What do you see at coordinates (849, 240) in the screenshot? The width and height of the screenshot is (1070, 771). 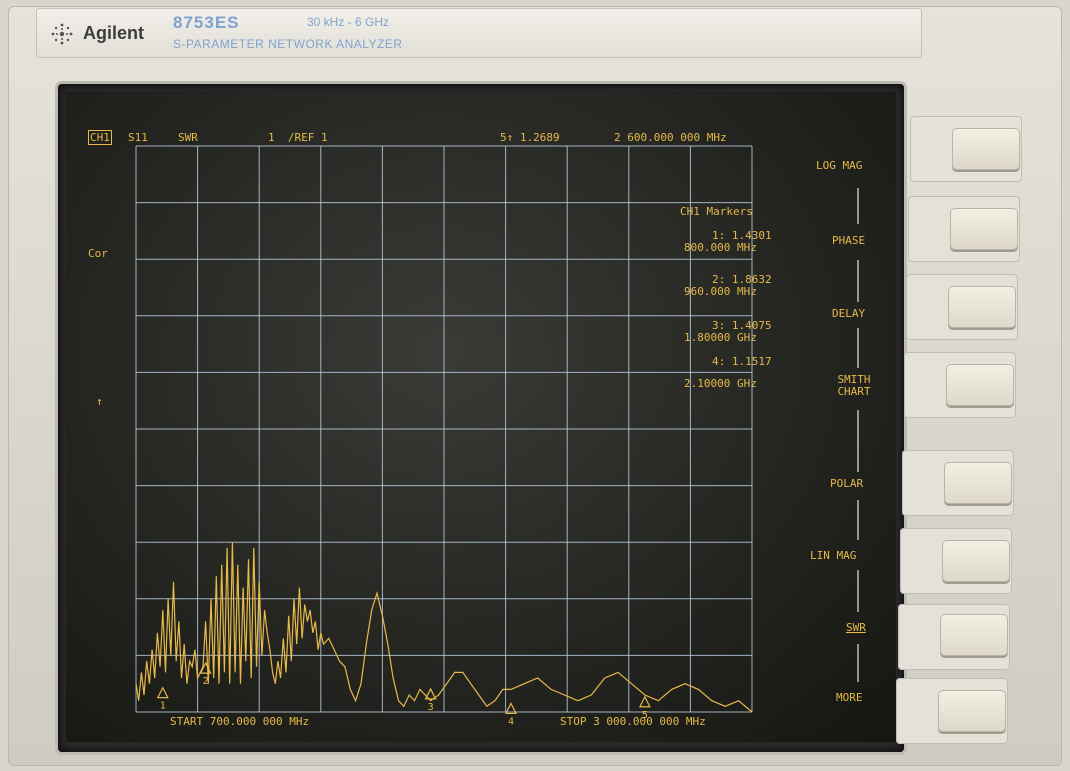 I see `softkey-label-phase: PHASE` at bounding box center [849, 240].